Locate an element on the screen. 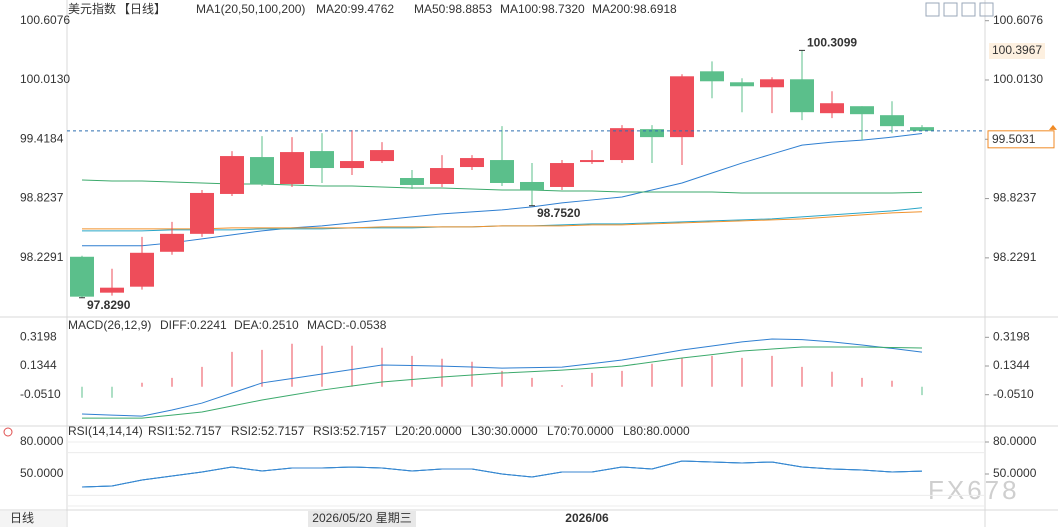  legend-entry: RSI2:52.7157 is located at coordinates (268, 431).